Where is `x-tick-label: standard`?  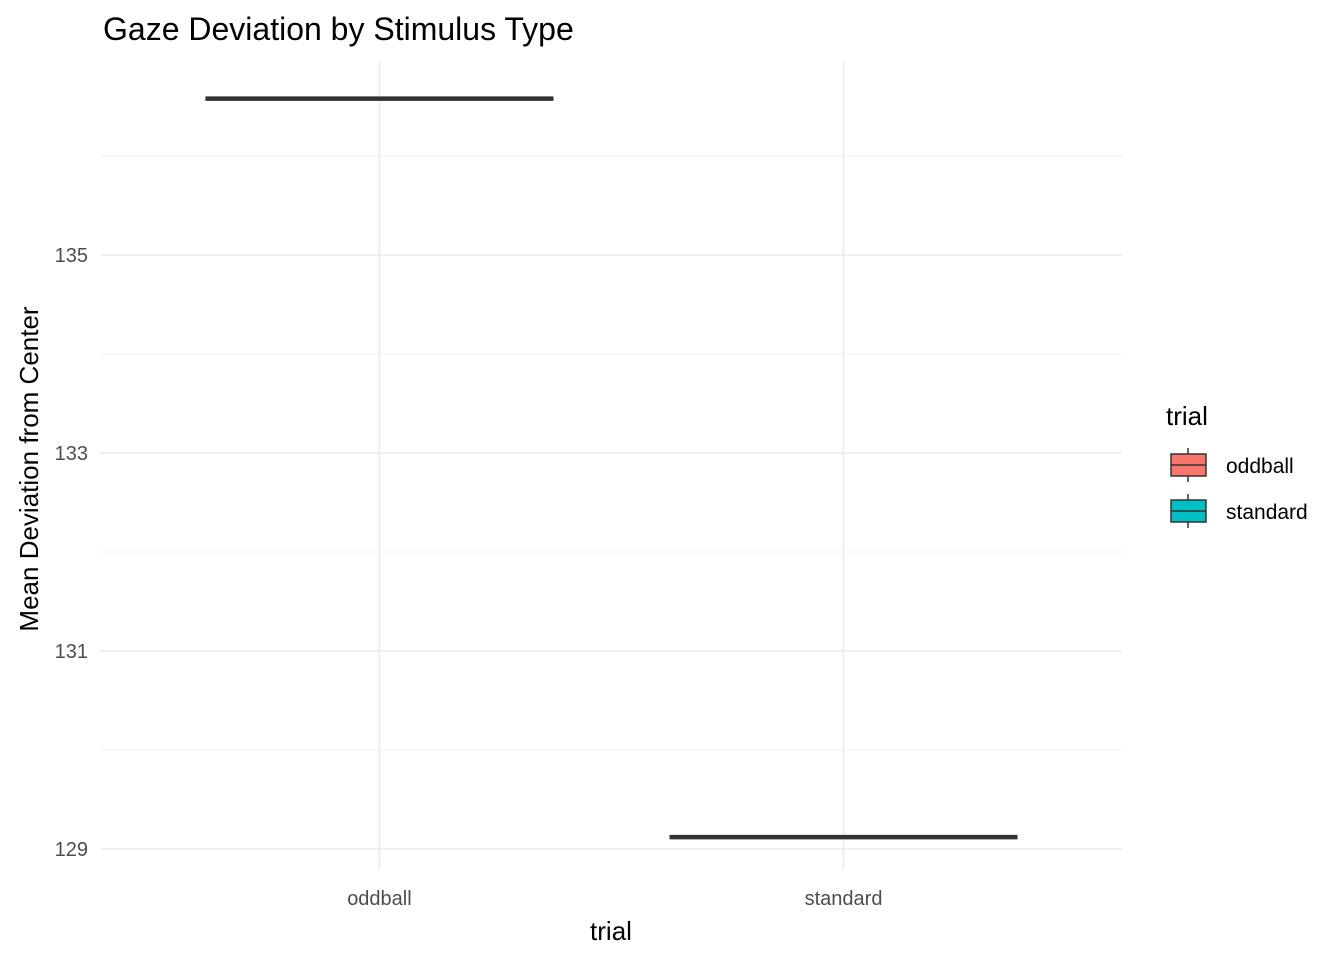 x-tick-label: standard is located at coordinates (844, 899).